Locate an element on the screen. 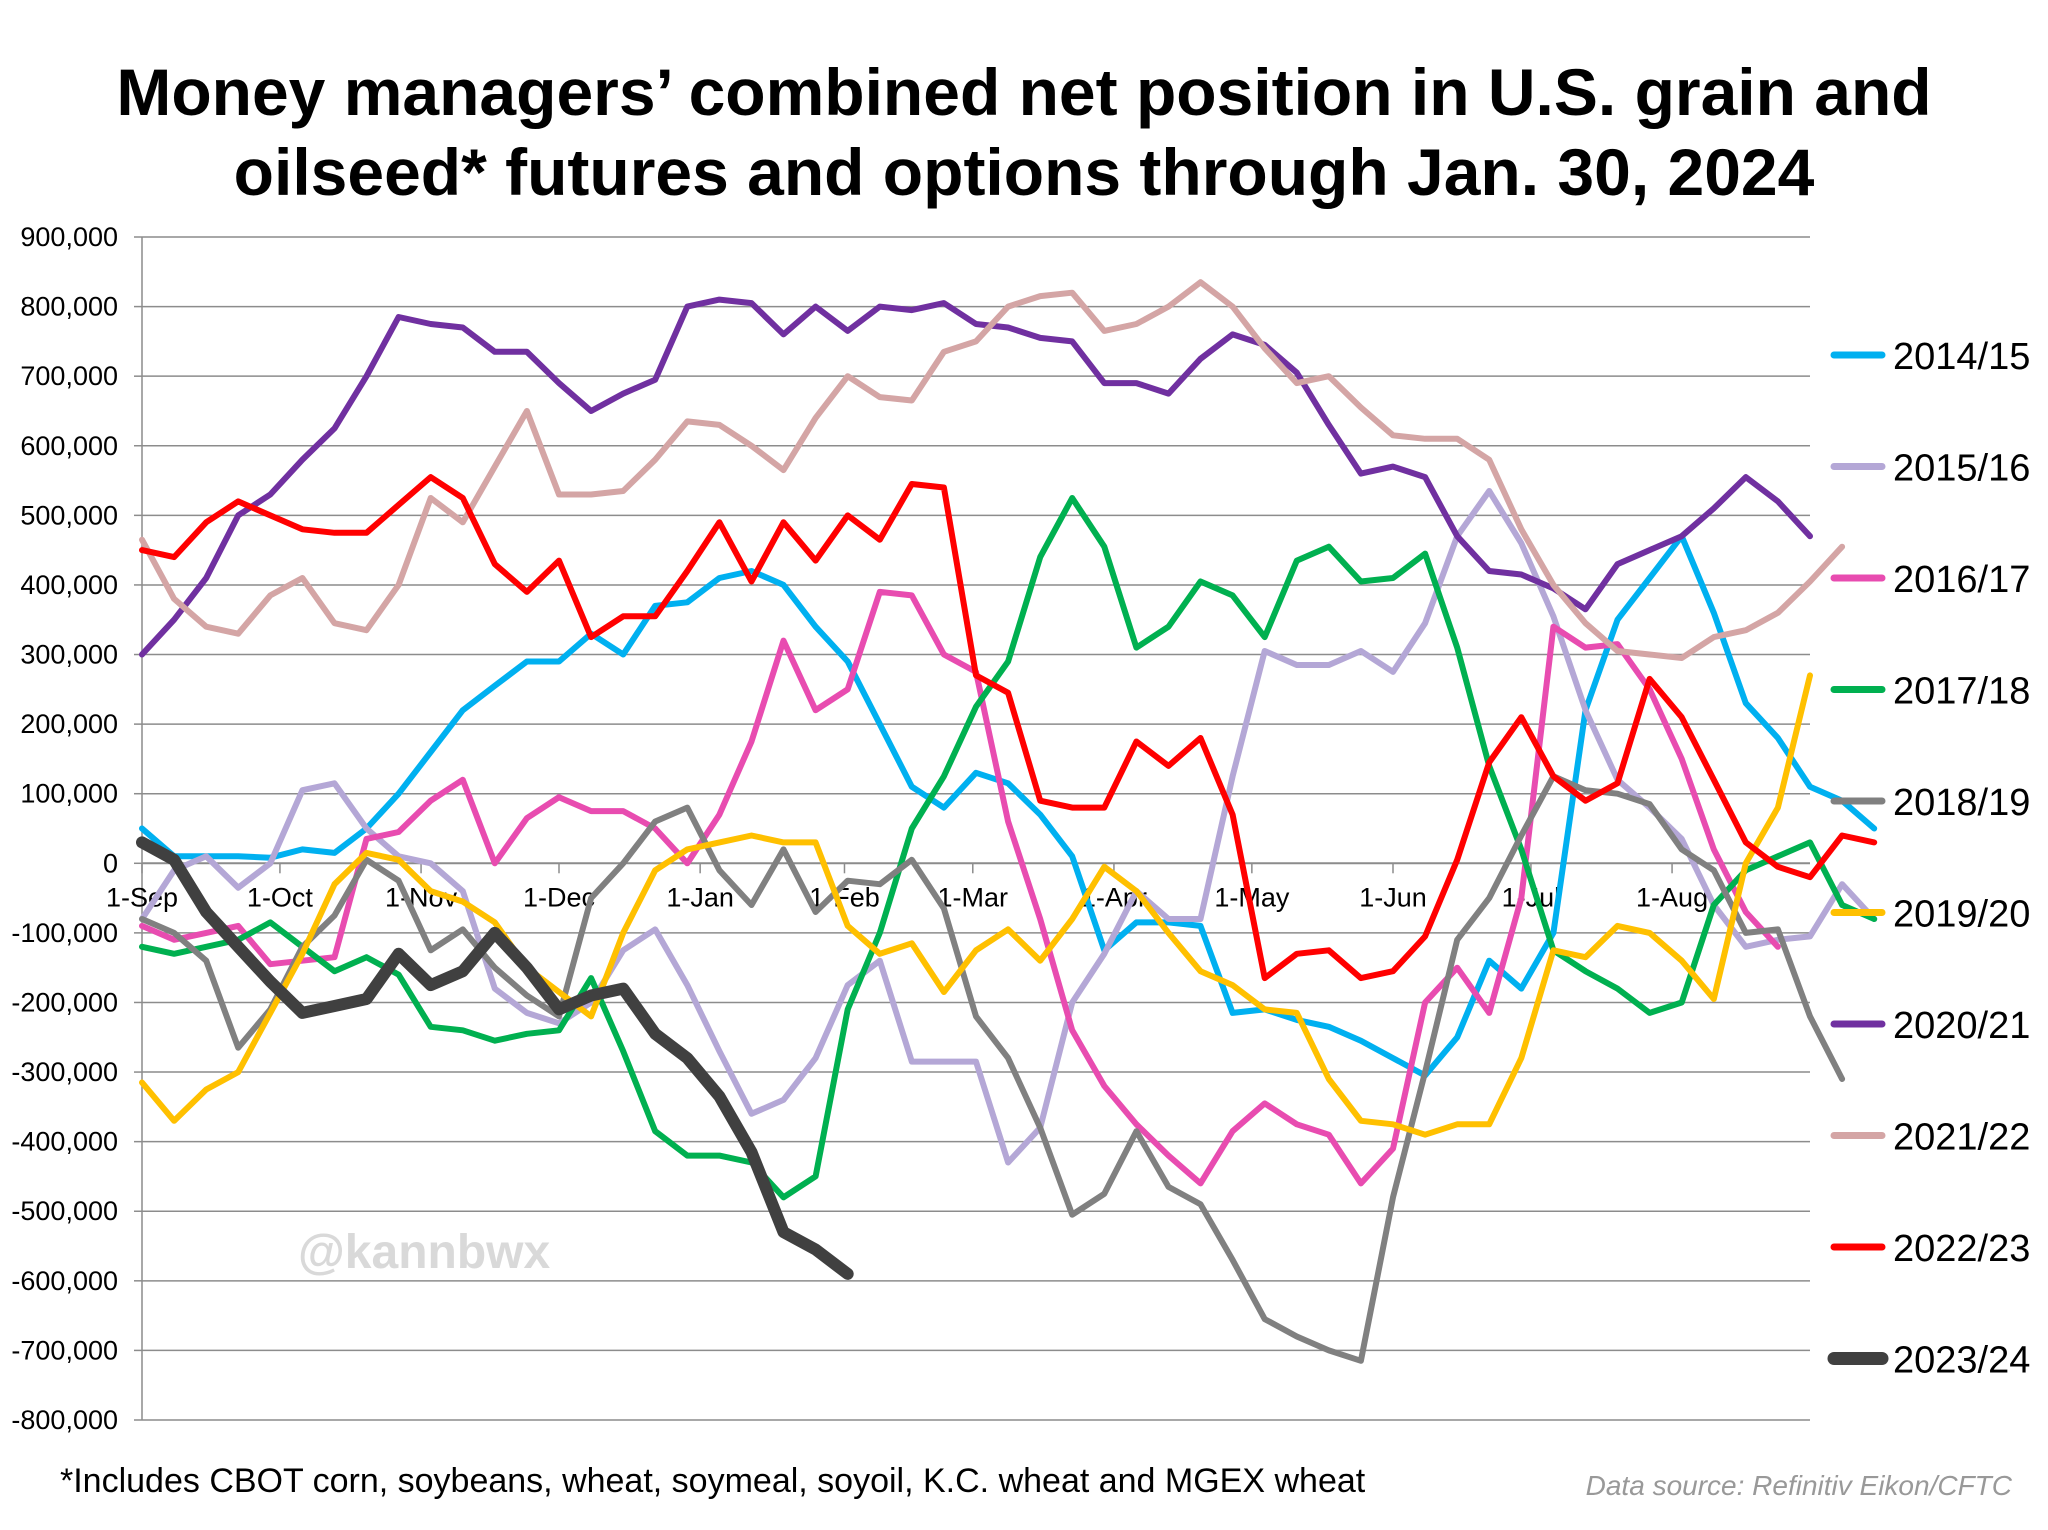  legend-label: 2018/19 is located at coordinates (1961, 803).